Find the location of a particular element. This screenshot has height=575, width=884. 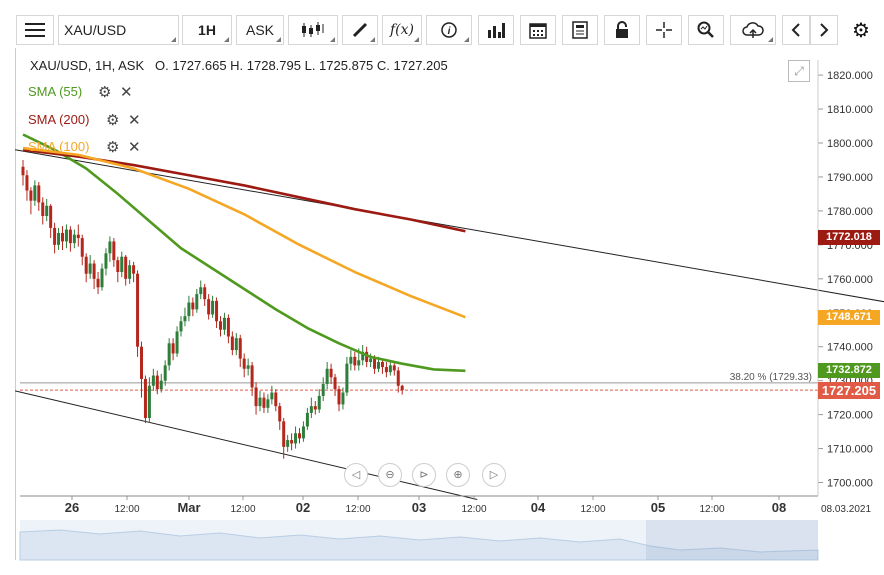

nav-next-button: ▷ is located at coordinates (494, 475).